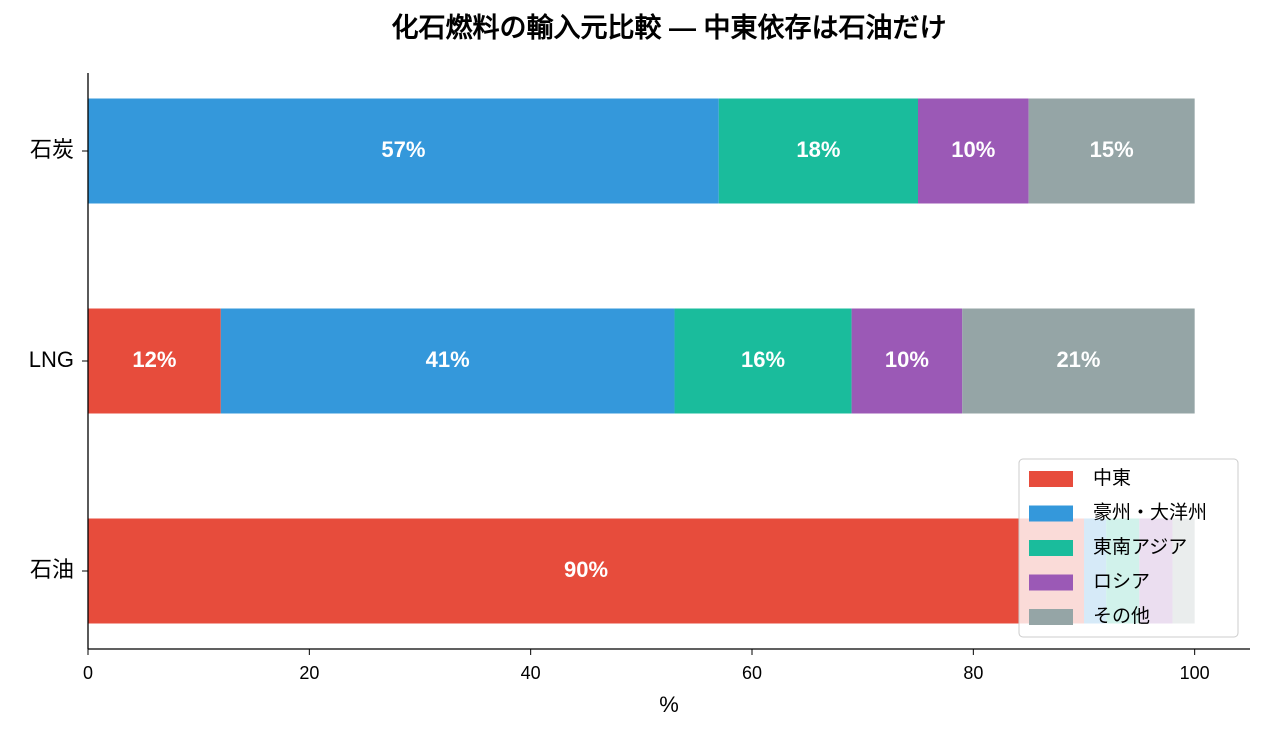 The width and height of the screenshot is (1265, 734). I want to click on x-tick-label: 80, so click(973, 673).